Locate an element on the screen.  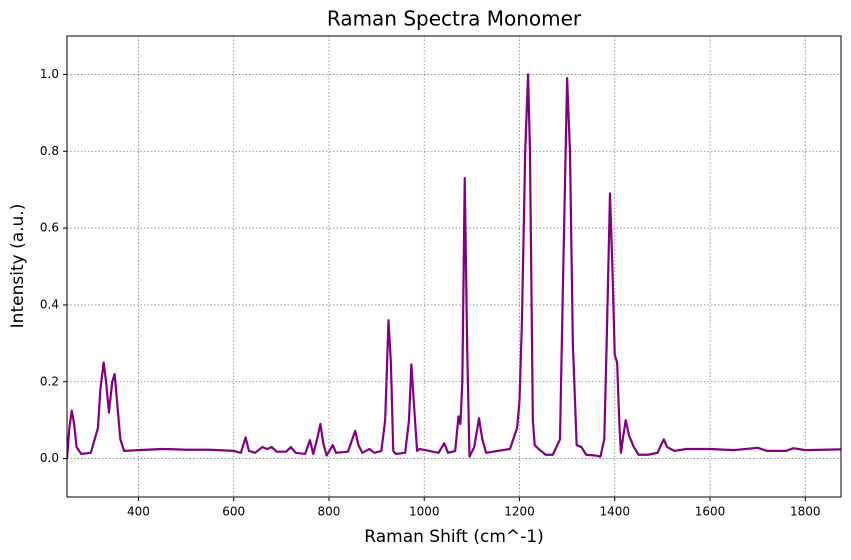
x-tick-label: 600 is located at coordinates (233, 512).